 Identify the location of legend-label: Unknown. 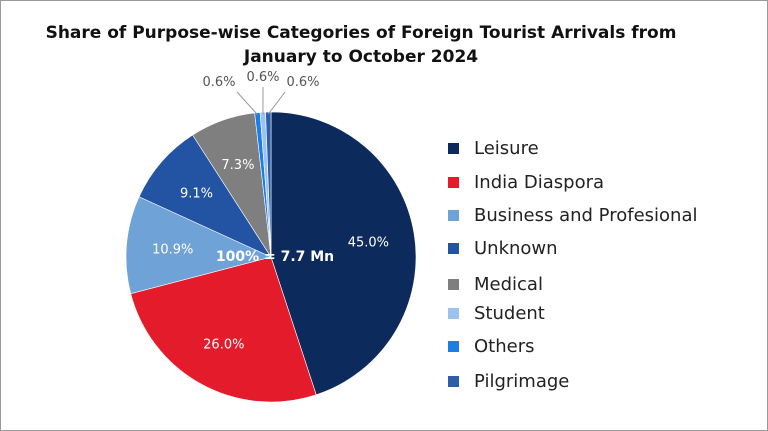
(516, 248).